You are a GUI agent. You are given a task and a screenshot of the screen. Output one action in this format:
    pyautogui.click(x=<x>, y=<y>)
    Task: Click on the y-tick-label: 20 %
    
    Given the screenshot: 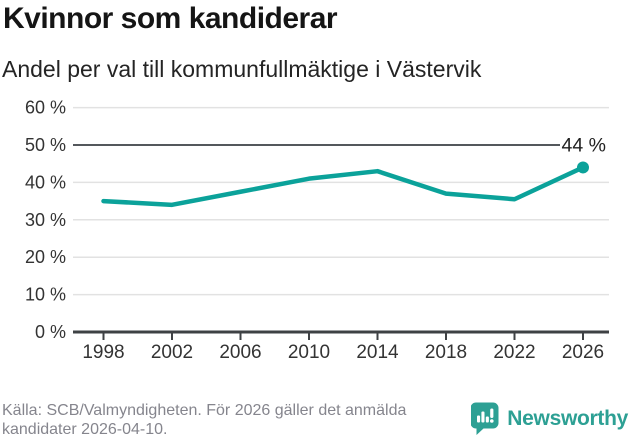 What is the action you would take?
    pyautogui.click(x=45, y=257)
    